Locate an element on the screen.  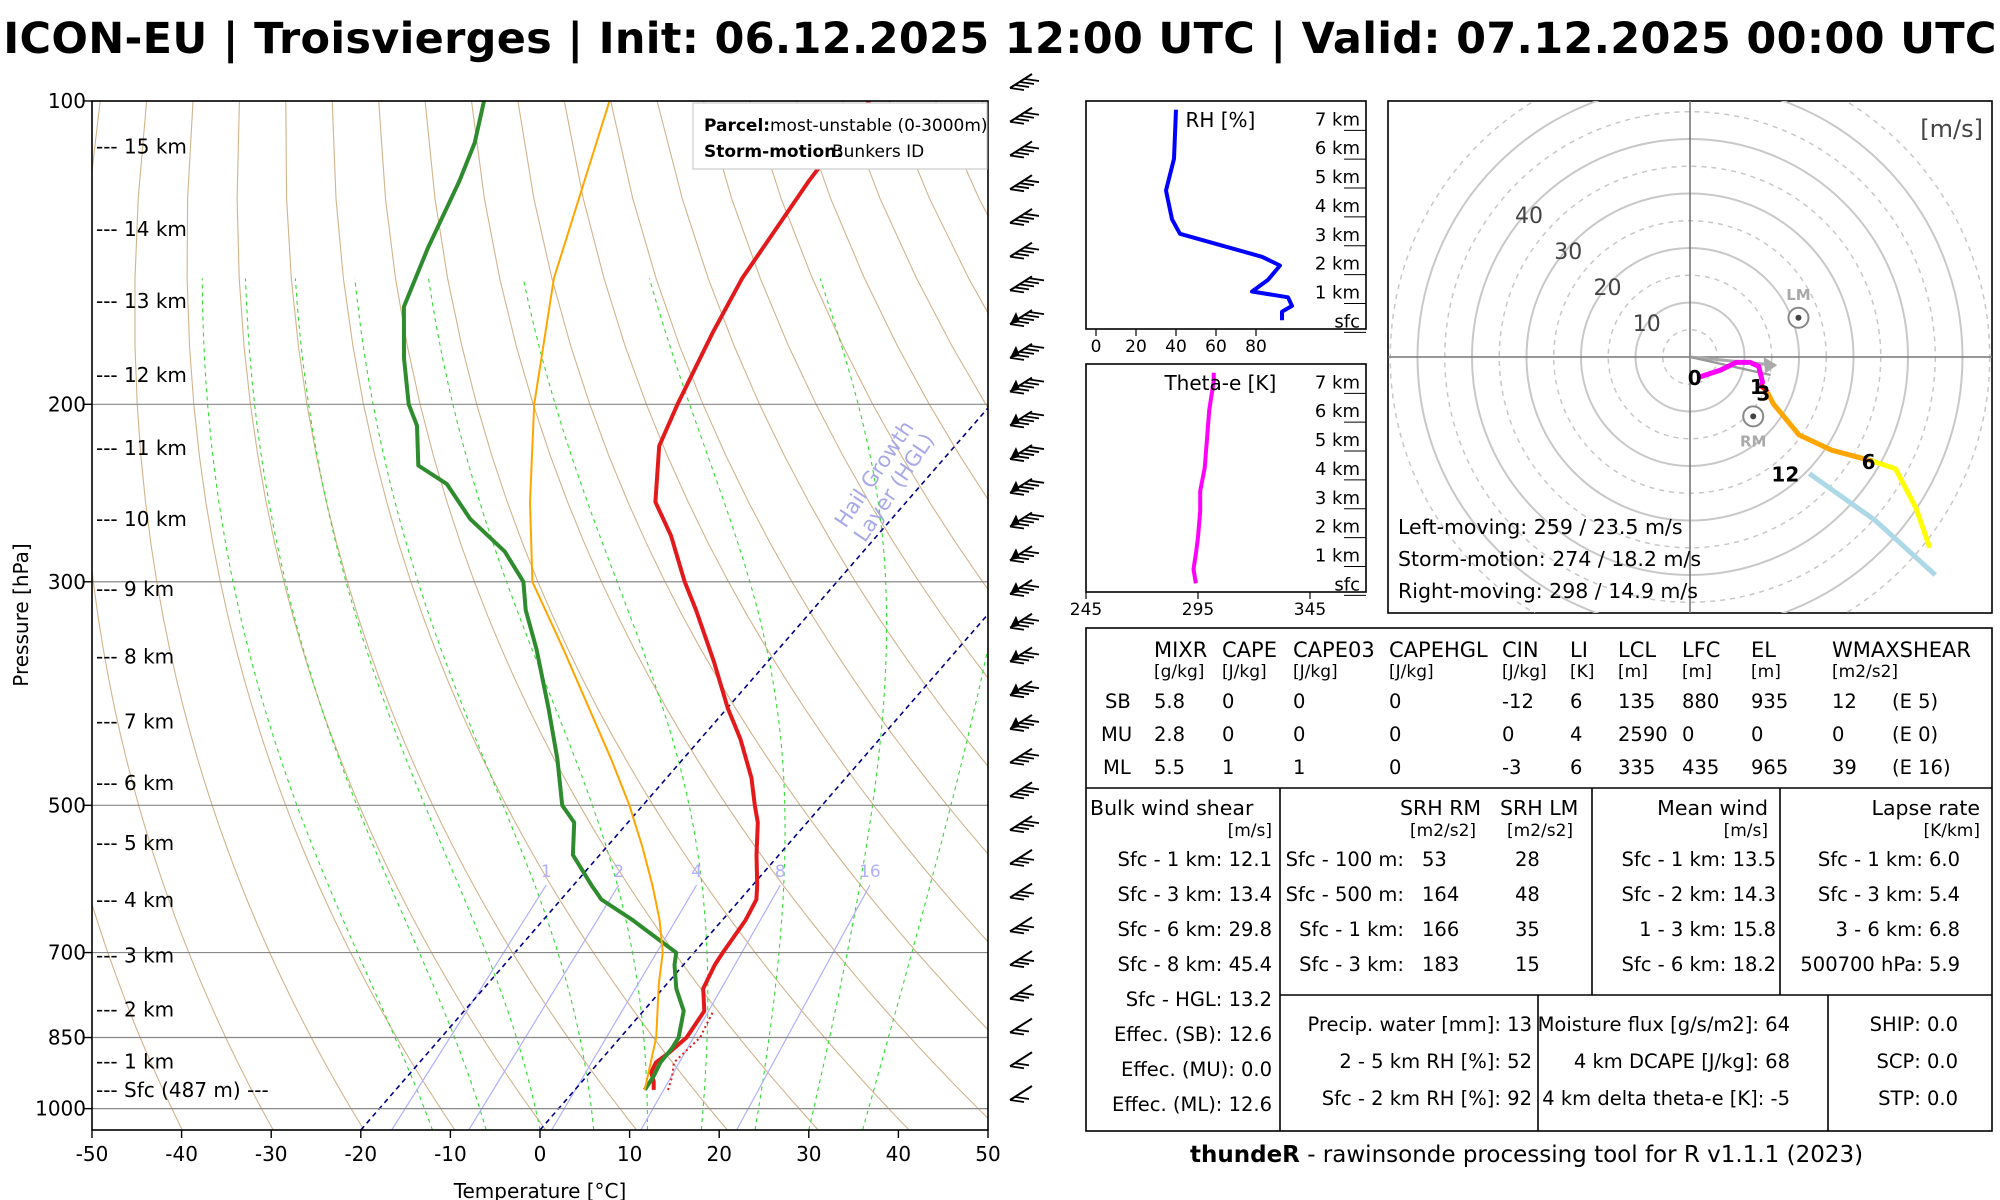
row-sb-cape: 0 is located at coordinates (1228, 701).